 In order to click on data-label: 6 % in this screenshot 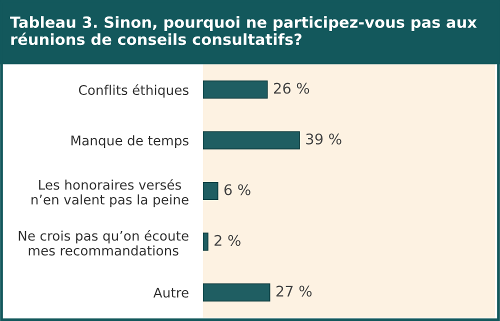, I will do `click(237, 190)`.